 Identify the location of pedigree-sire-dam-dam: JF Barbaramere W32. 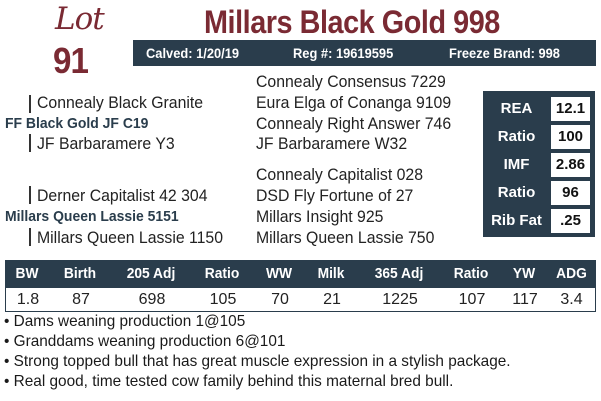
(332, 143).